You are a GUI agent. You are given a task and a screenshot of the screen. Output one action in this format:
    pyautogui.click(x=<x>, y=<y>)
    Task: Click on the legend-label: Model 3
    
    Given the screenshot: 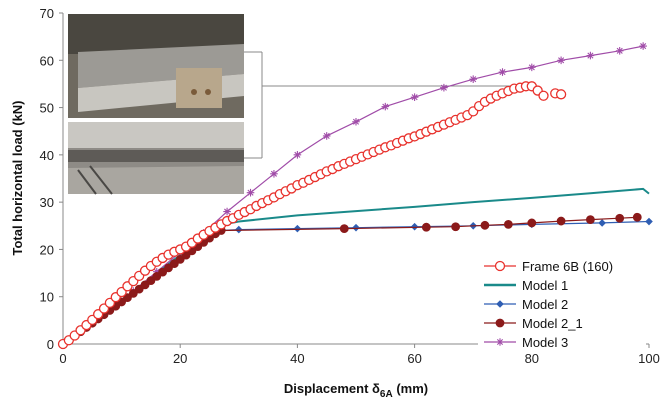 What is the action you would take?
    pyautogui.click(x=545, y=342)
    